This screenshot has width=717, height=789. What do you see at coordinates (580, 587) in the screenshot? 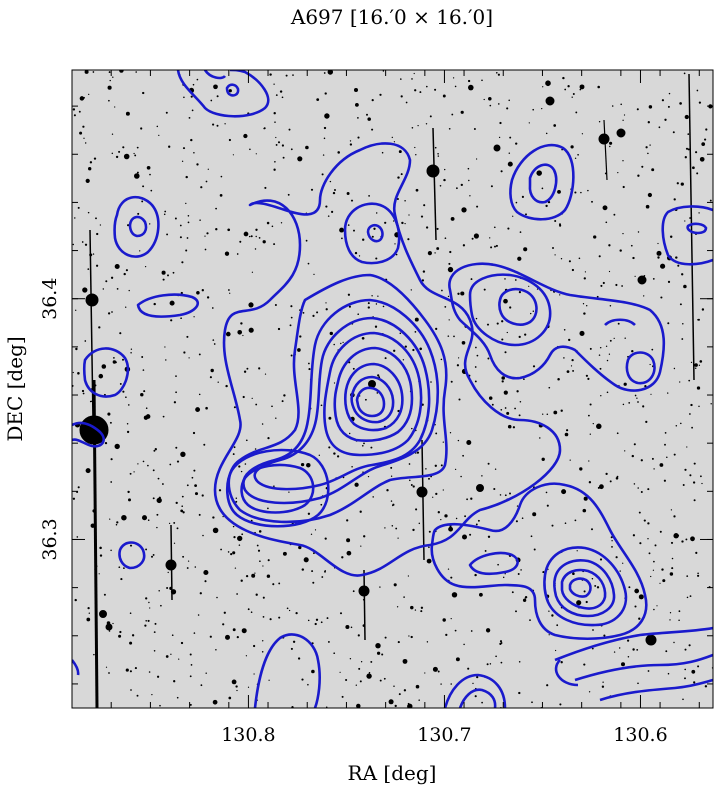
I see `contour-se-core` at bounding box center [580, 587].